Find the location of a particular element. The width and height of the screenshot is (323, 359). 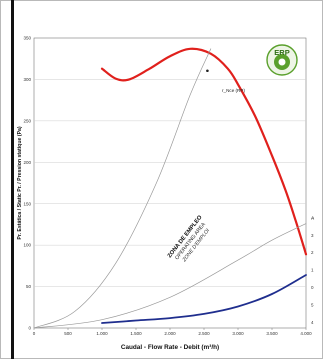

y-tick-label: 50 is located at coordinates (29, 286).